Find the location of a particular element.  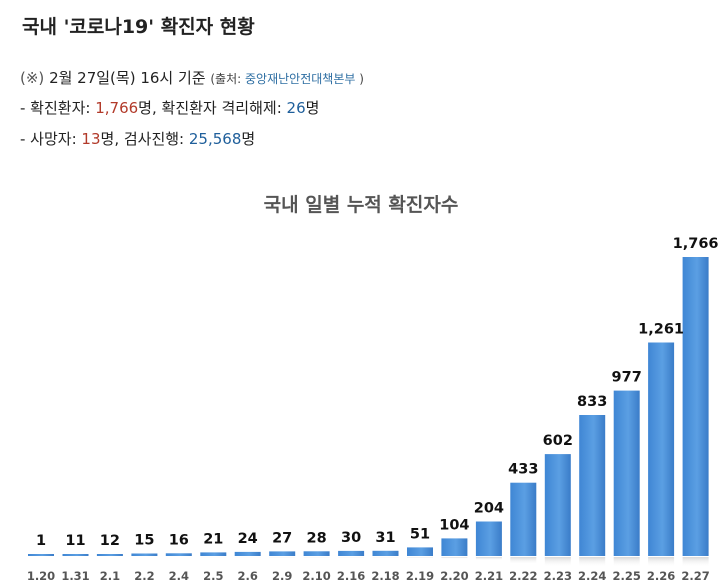

testing-unit: 명 is located at coordinates (248, 139).